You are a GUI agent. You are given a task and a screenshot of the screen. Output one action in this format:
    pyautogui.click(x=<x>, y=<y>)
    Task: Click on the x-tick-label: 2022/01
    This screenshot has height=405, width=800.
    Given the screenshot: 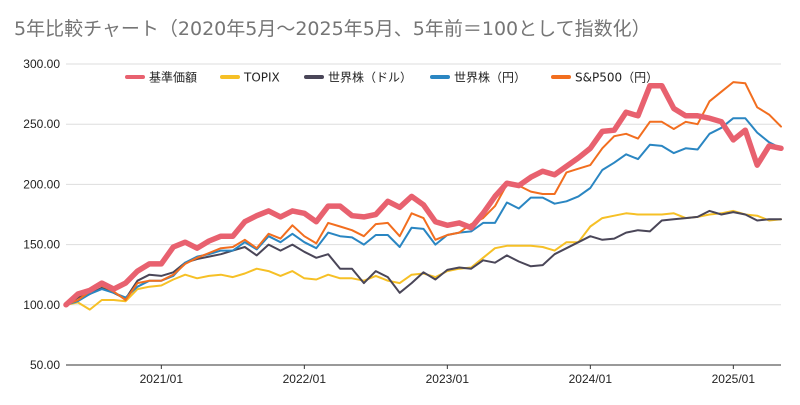 What is the action you would take?
    pyautogui.click(x=305, y=379)
    